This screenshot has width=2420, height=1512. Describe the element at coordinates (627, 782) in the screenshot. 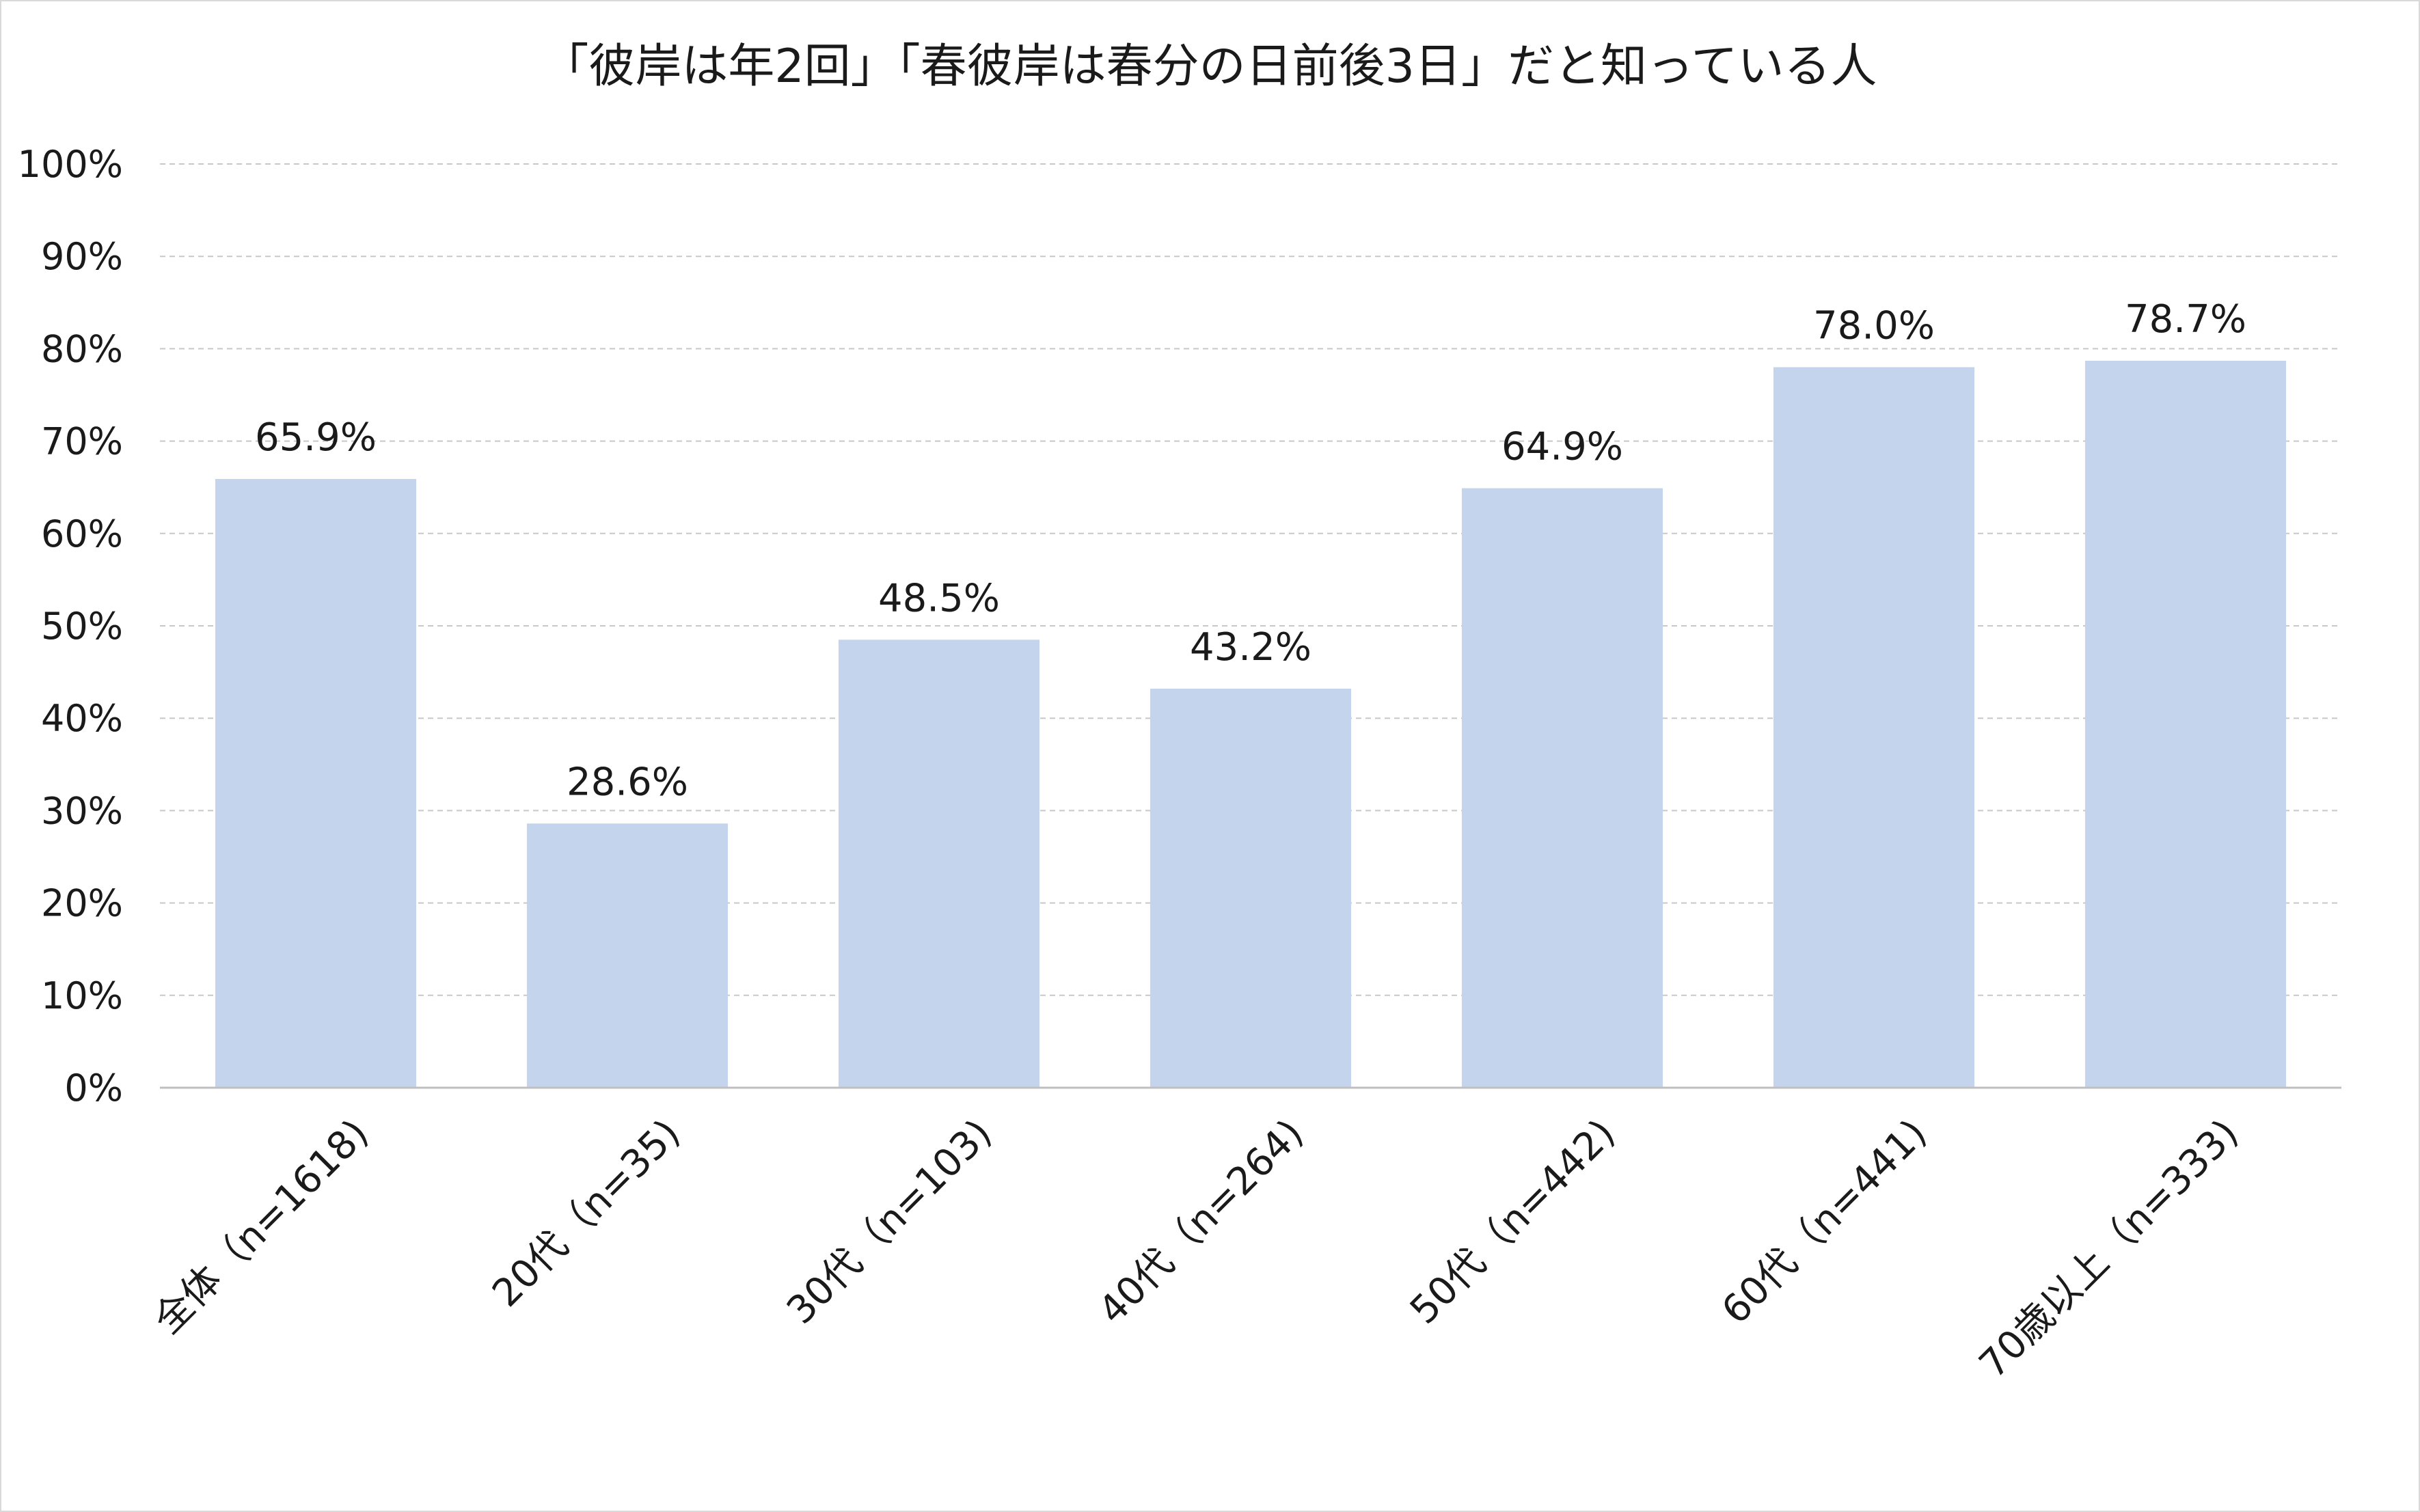

I see `data-label: 28.6%` at that location.